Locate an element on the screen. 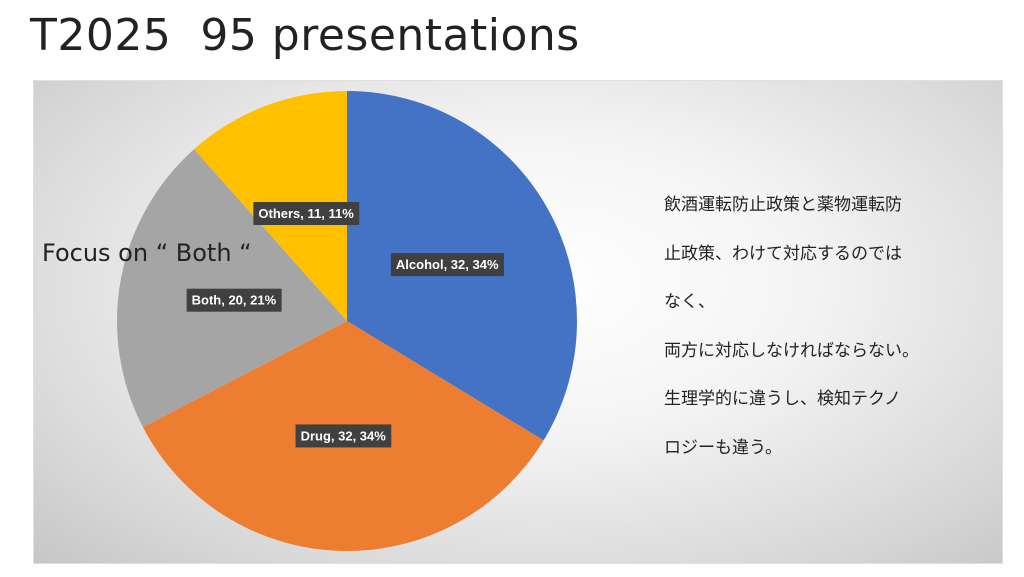 The width and height of the screenshot is (1024, 577). note-line: 止政策、わけて対応するのでは is located at coordinates (783, 253).